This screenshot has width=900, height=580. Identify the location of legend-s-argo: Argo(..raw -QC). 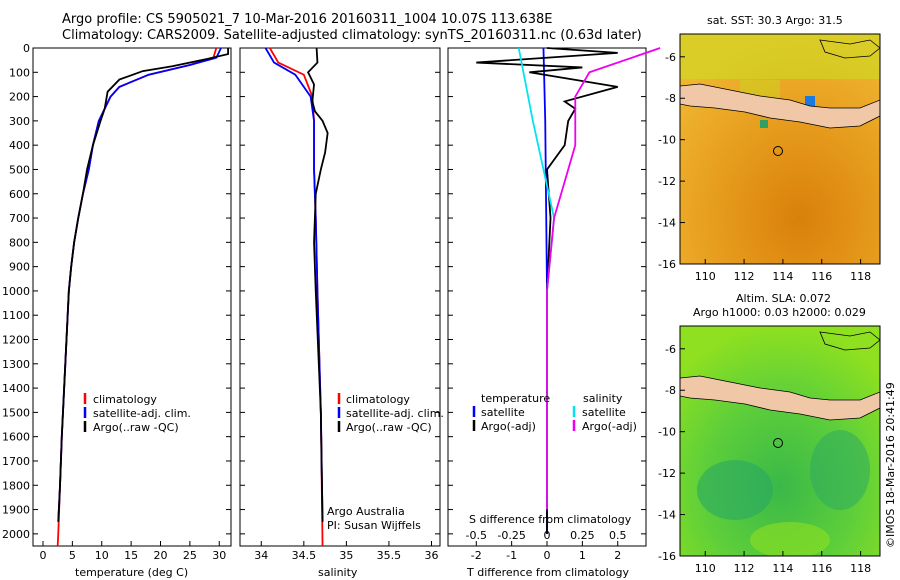
(389, 427).